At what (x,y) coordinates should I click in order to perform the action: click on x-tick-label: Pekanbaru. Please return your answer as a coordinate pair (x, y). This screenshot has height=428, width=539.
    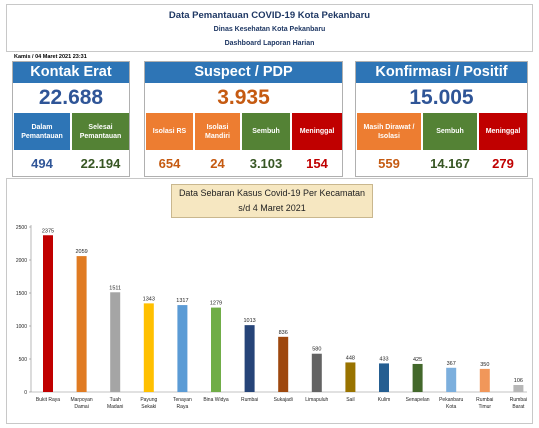
    Looking at the image, I should click on (451, 400).